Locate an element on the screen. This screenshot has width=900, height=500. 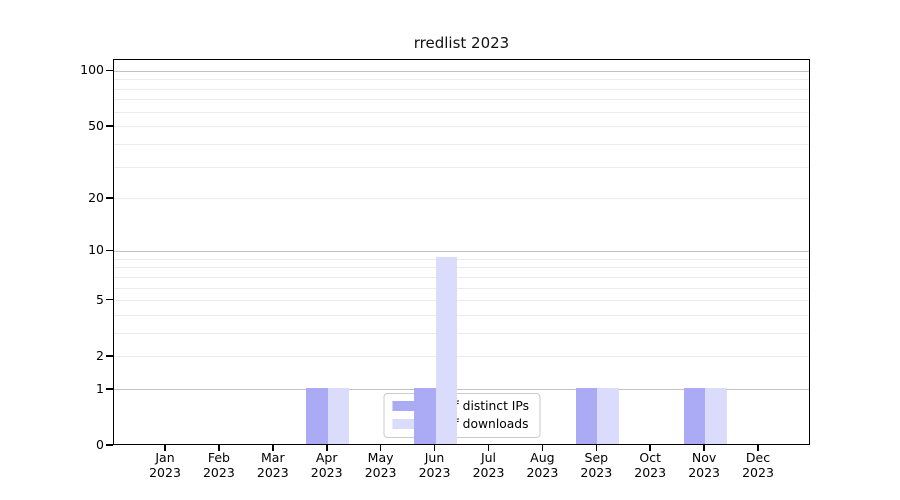
x-tick-month: Mar is located at coordinates (273, 457).